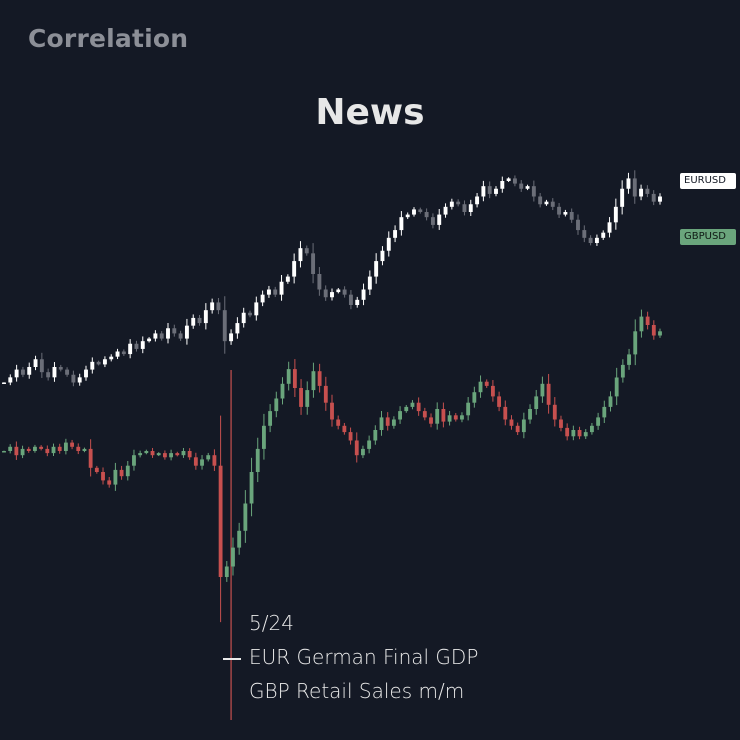 The width and height of the screenshot is (740, 740). What do you see at coordinates (232, 659) in the screenshot?
I see `event-legend-dash` at bounding box center [232, 659].